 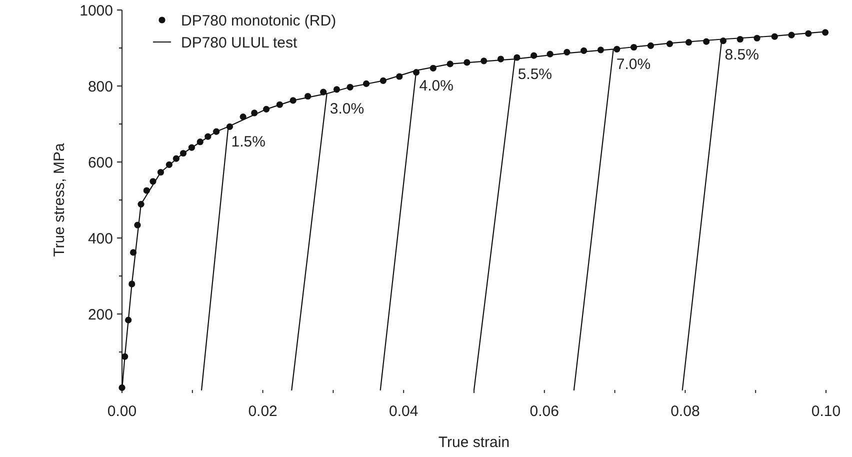 What do you see at coordinates (258, 21) in the screenshot?
I see `legend-label: DP780 monotonic (RD)` at bounding box center [258, 21].